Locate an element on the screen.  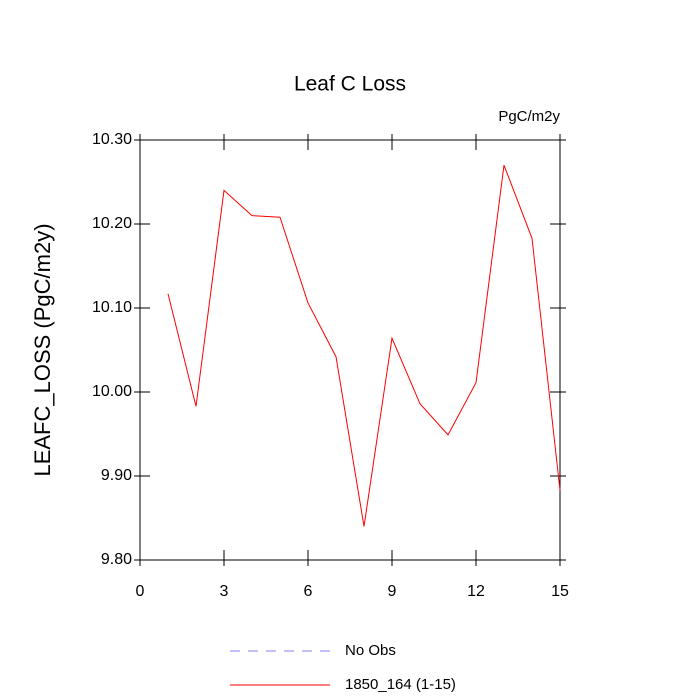
x-tick-label: 9 is located at coordinates (392, 591).